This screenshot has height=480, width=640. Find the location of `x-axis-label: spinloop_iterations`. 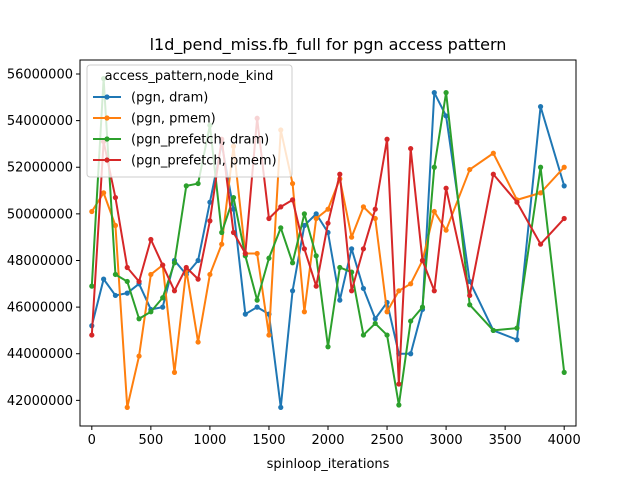

x-axis-label: spinloop_iterations is located at coordinates (328, 464).